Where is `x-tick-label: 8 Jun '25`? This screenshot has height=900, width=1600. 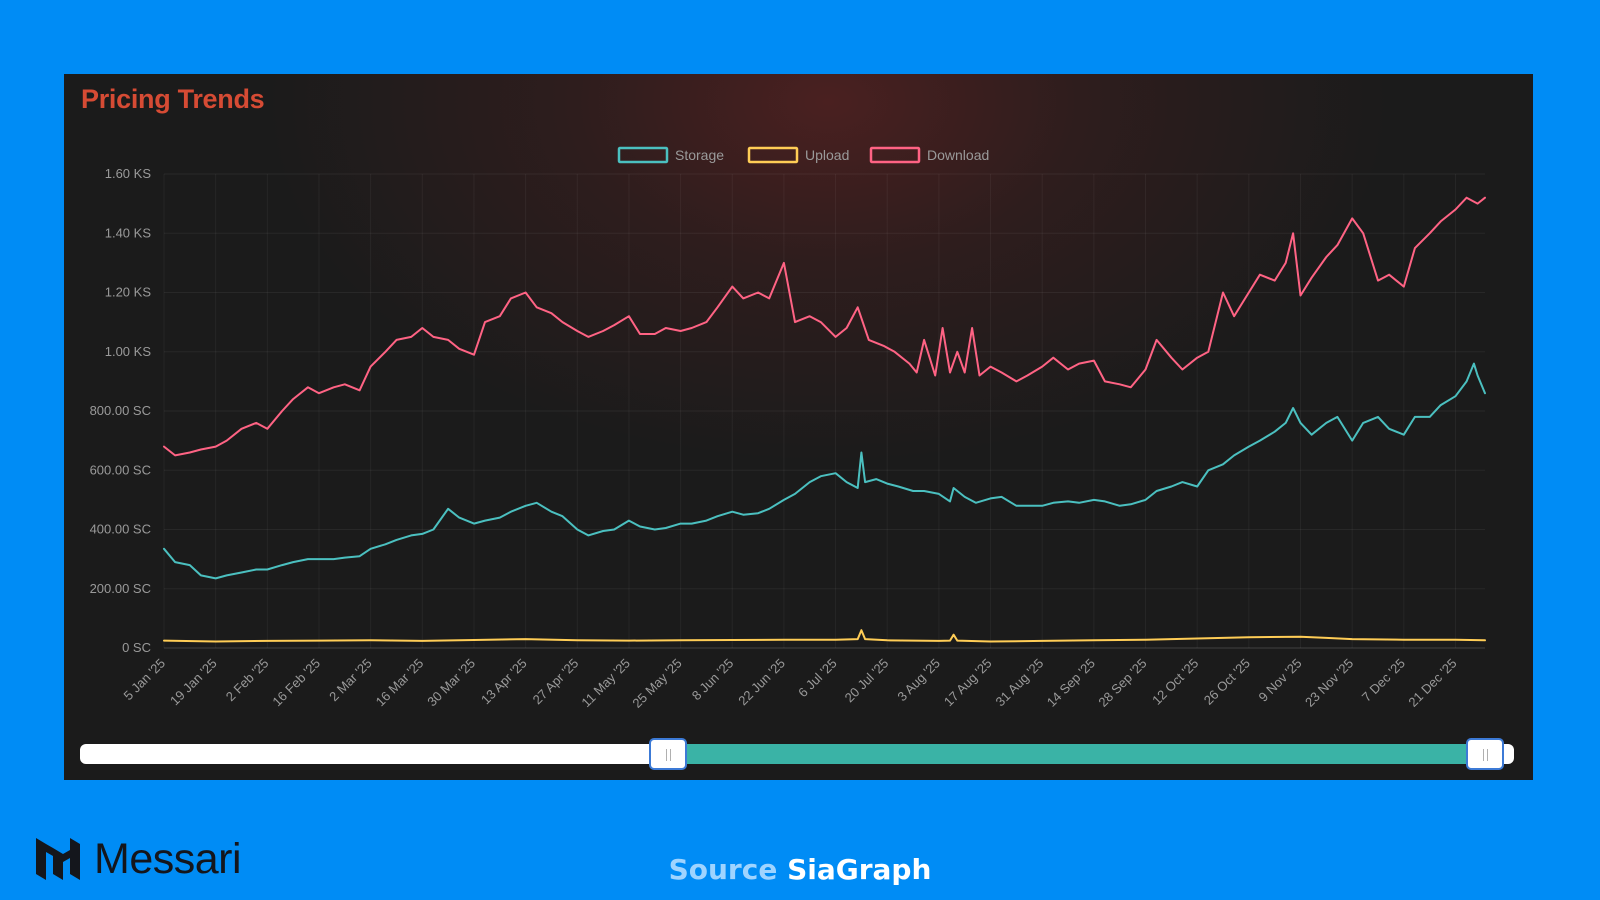 x-tick-label: 8 Jun '25 is located at coordinates (713, 680).